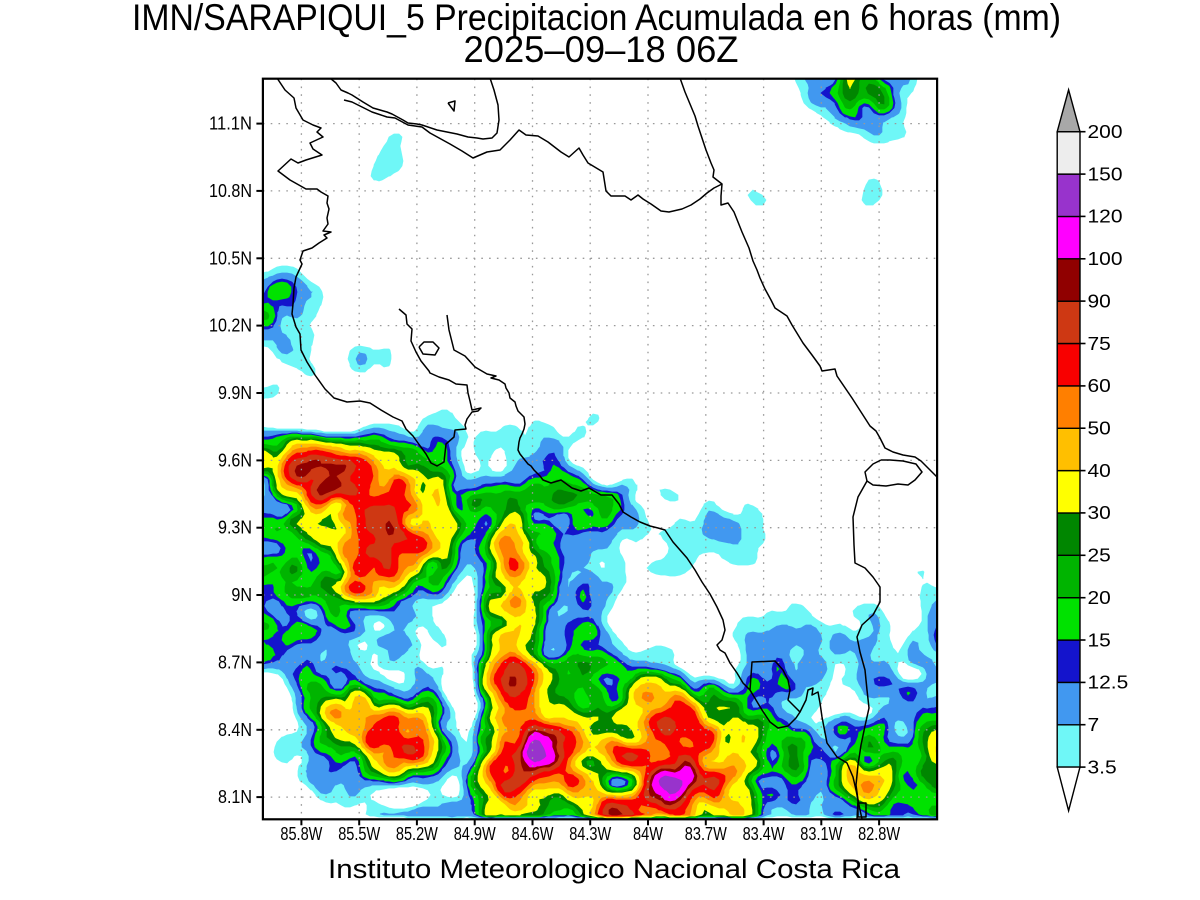 Image resolution: width=1200 pixels, height=900 pixels. What do you see at coordinates (230, 326) in the screenshot?
I see `svg-text: 10.2N` at bounding box center [230, 326].